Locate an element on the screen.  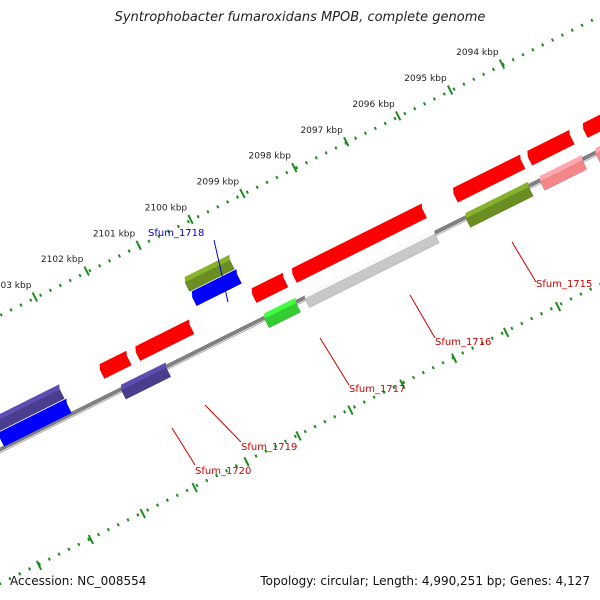
gene-light-red-b-top is located at coordinates (597, 149).